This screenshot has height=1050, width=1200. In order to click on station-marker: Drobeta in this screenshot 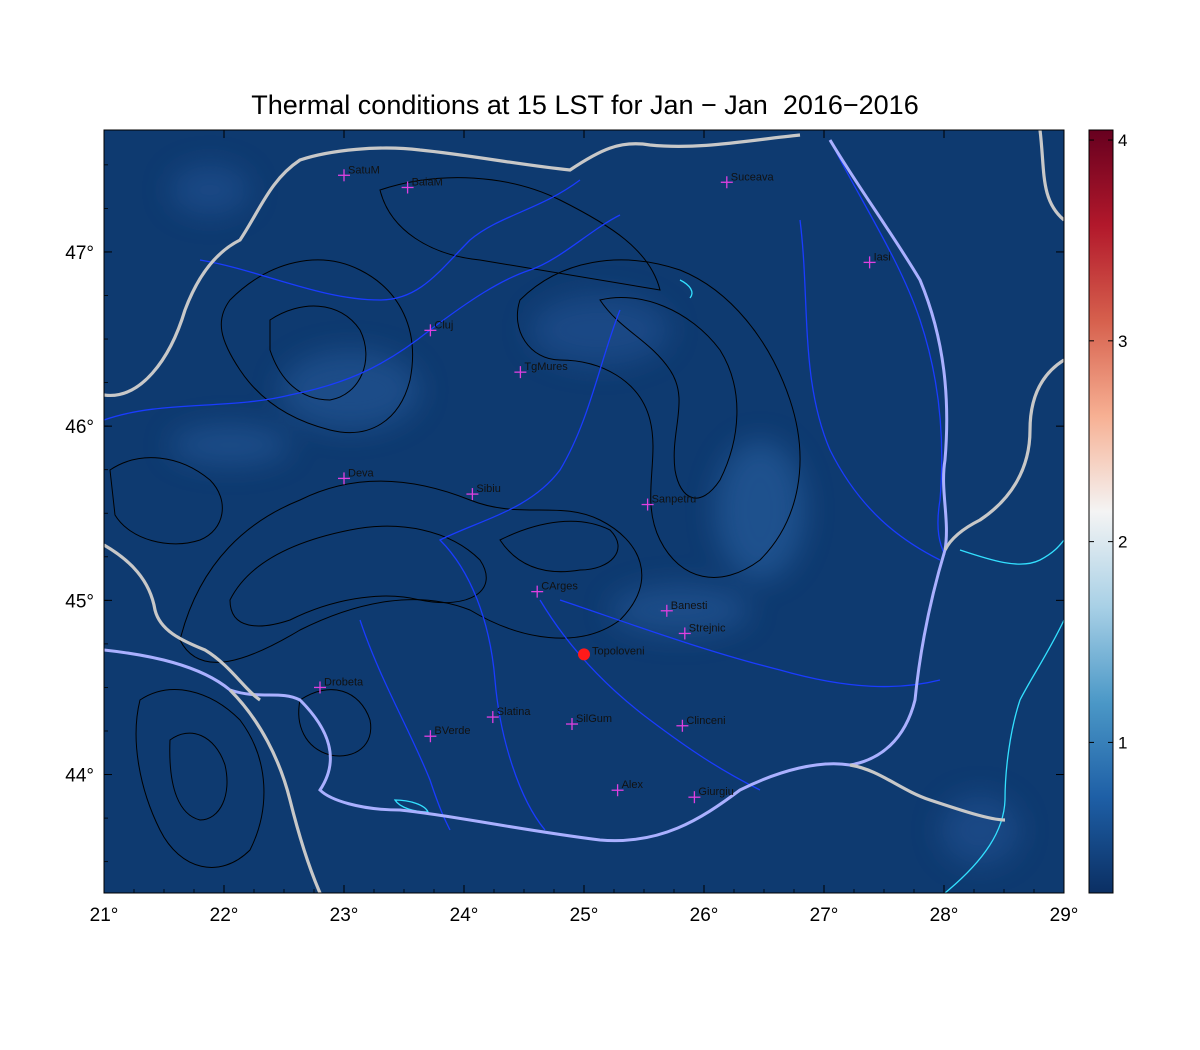, I will do `click(339, 685)`.